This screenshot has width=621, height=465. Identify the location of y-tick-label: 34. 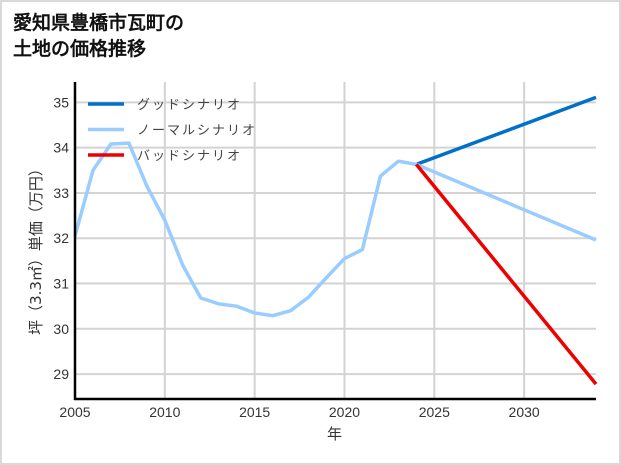
(61, 148).